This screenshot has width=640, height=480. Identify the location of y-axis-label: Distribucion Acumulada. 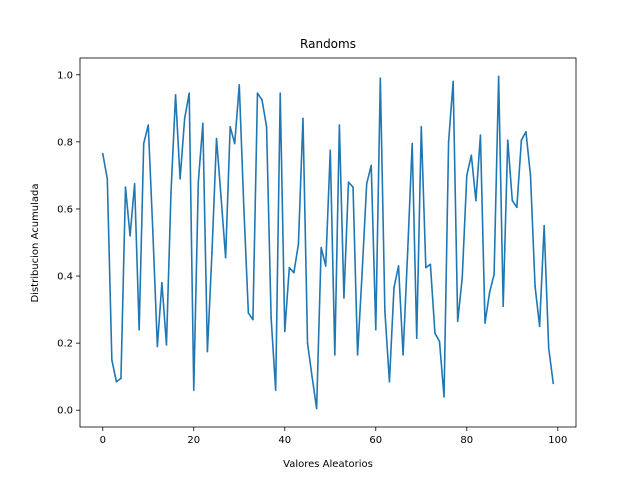
(35, 242).